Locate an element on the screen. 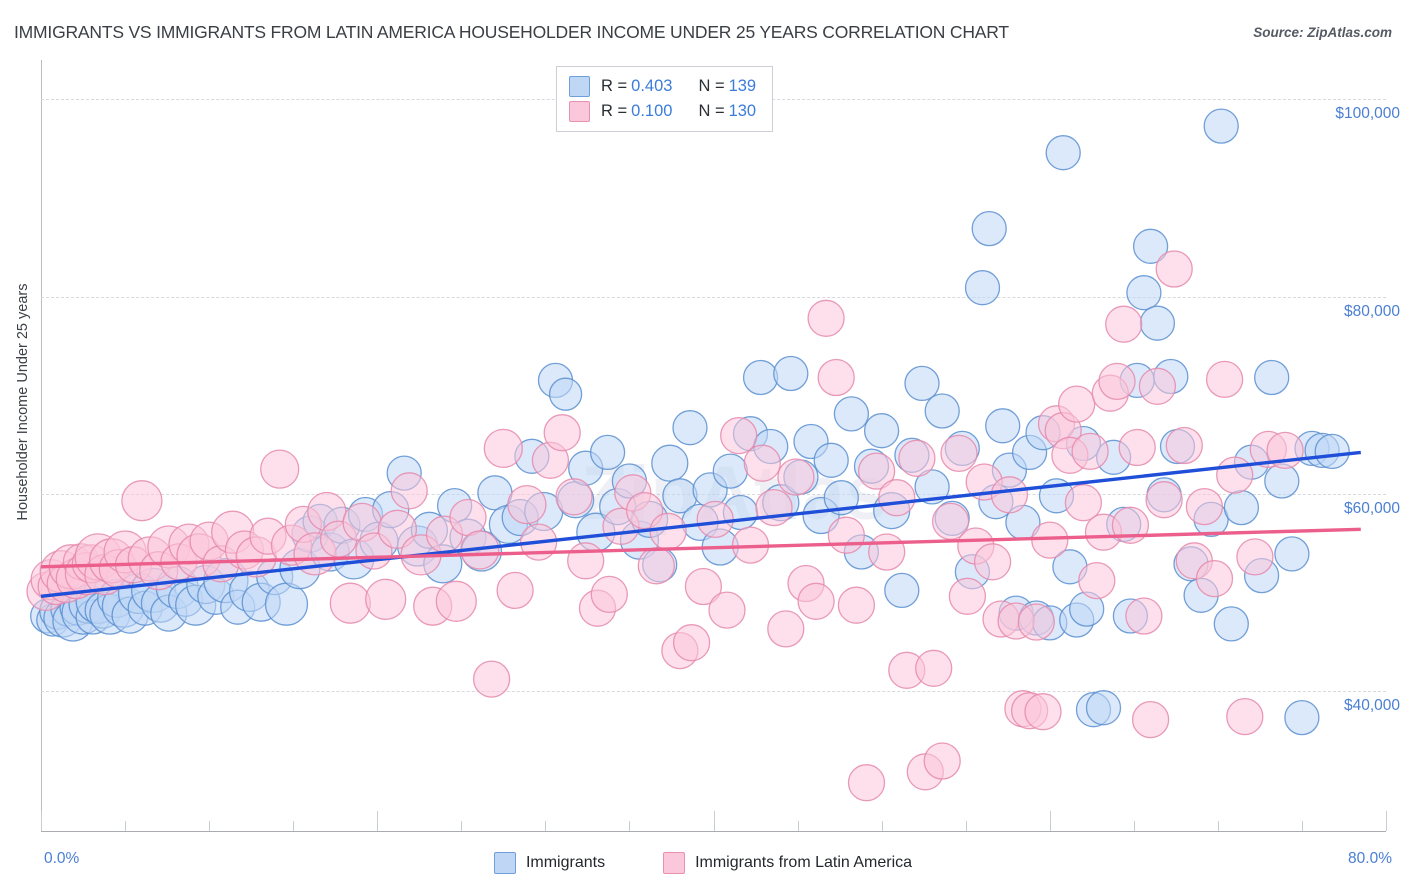  x-axis-max-label: 80.0% is located at coordinates (1370, 858).